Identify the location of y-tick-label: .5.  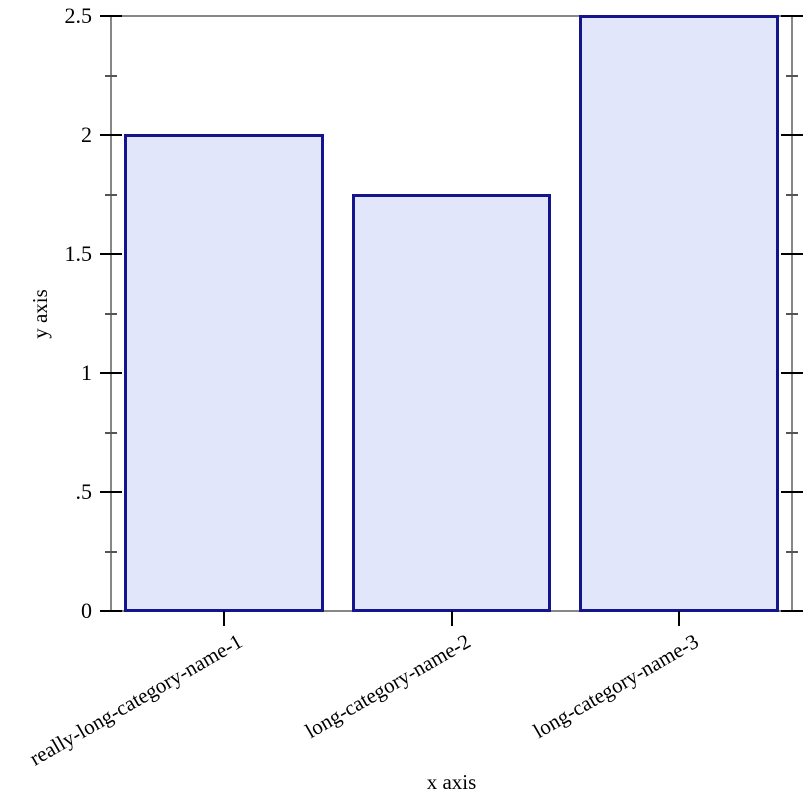
(84, 491).